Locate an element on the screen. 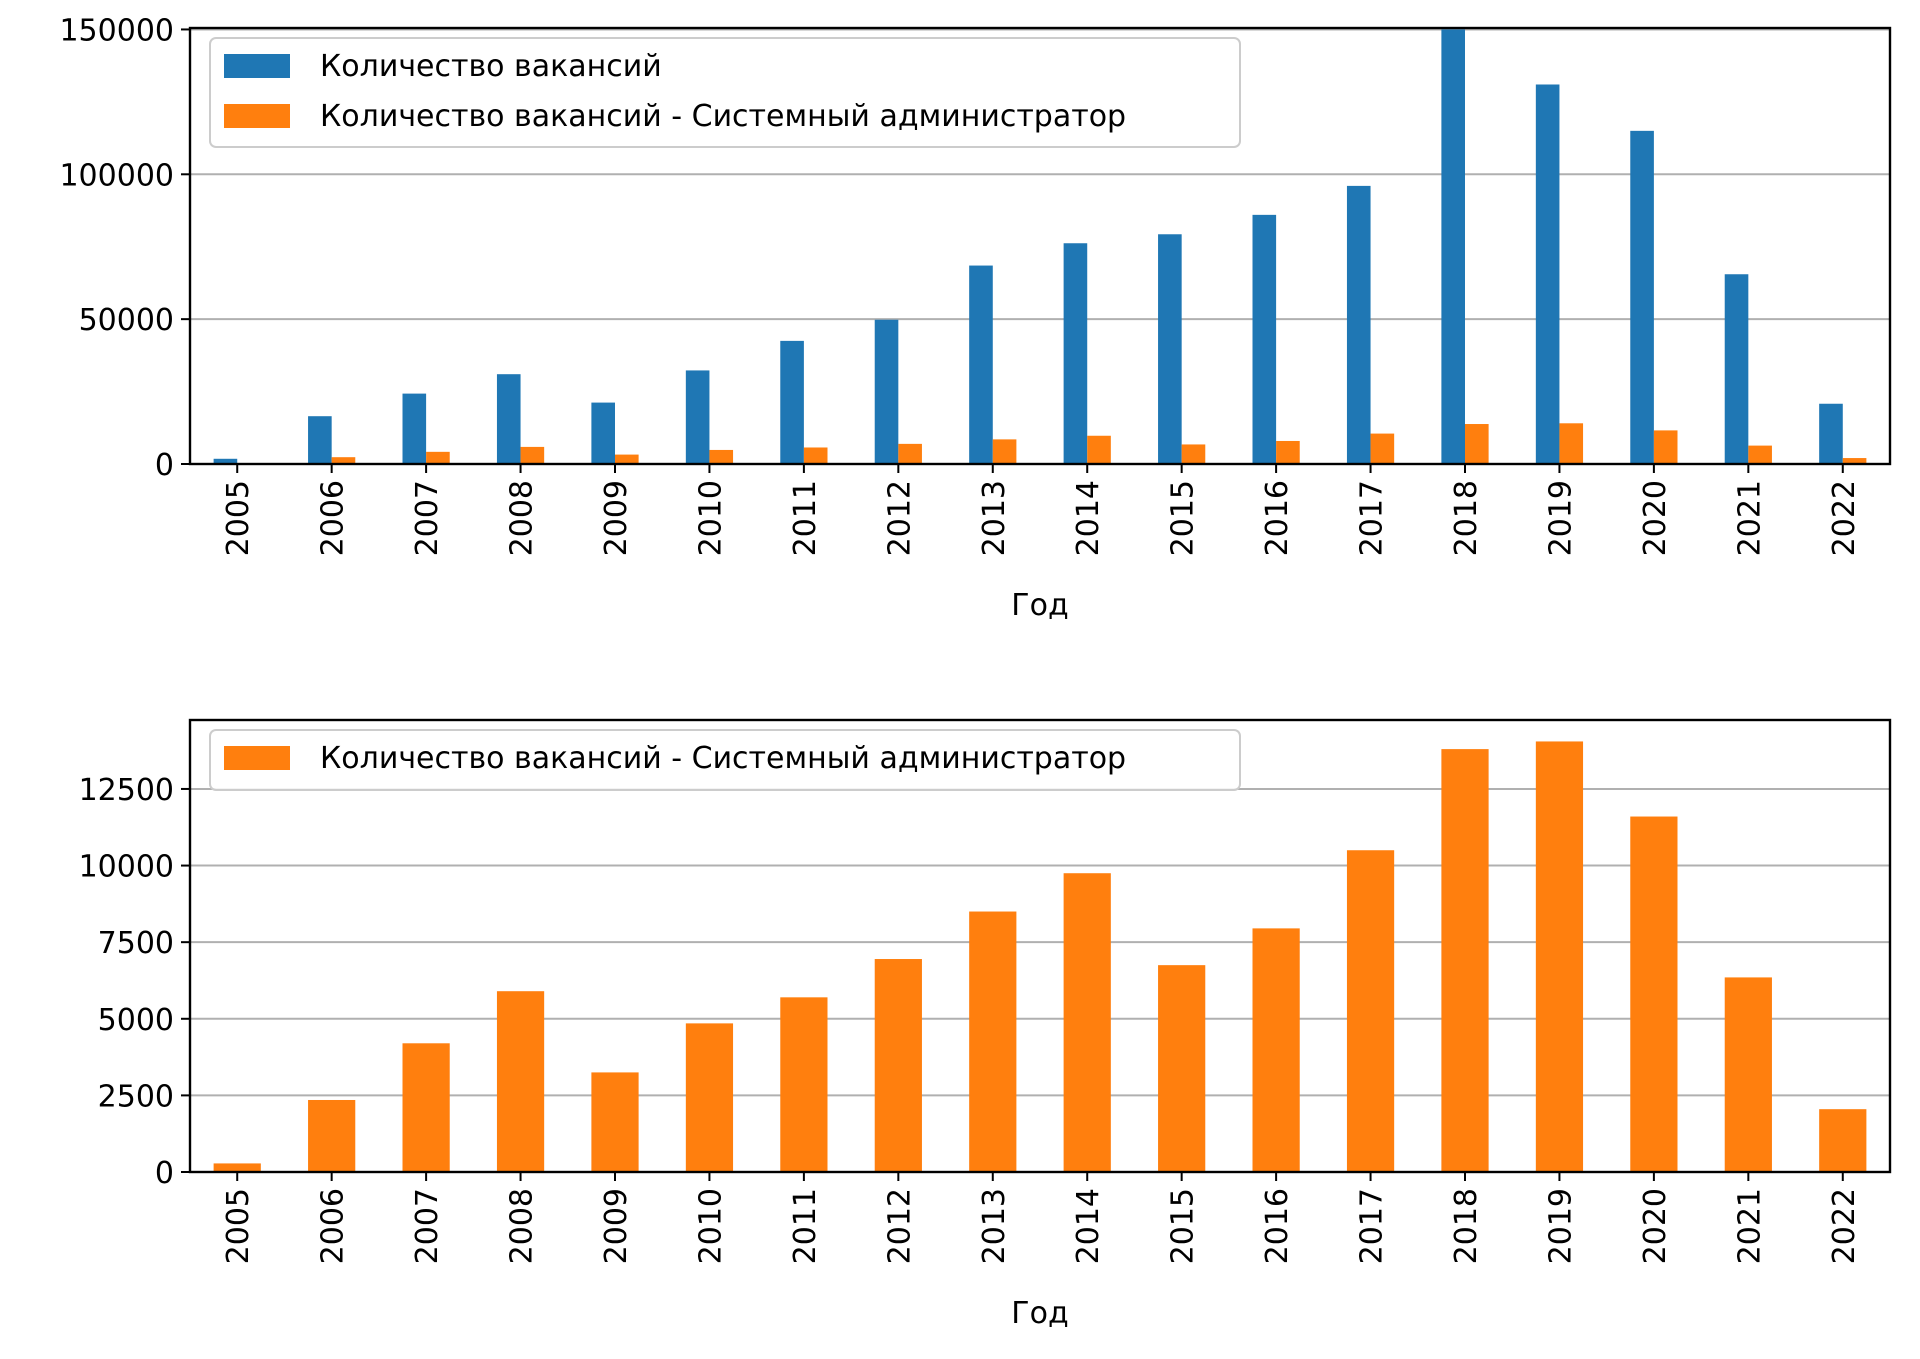  y-tick-label: 100000 is located at coordinates (116, 175).